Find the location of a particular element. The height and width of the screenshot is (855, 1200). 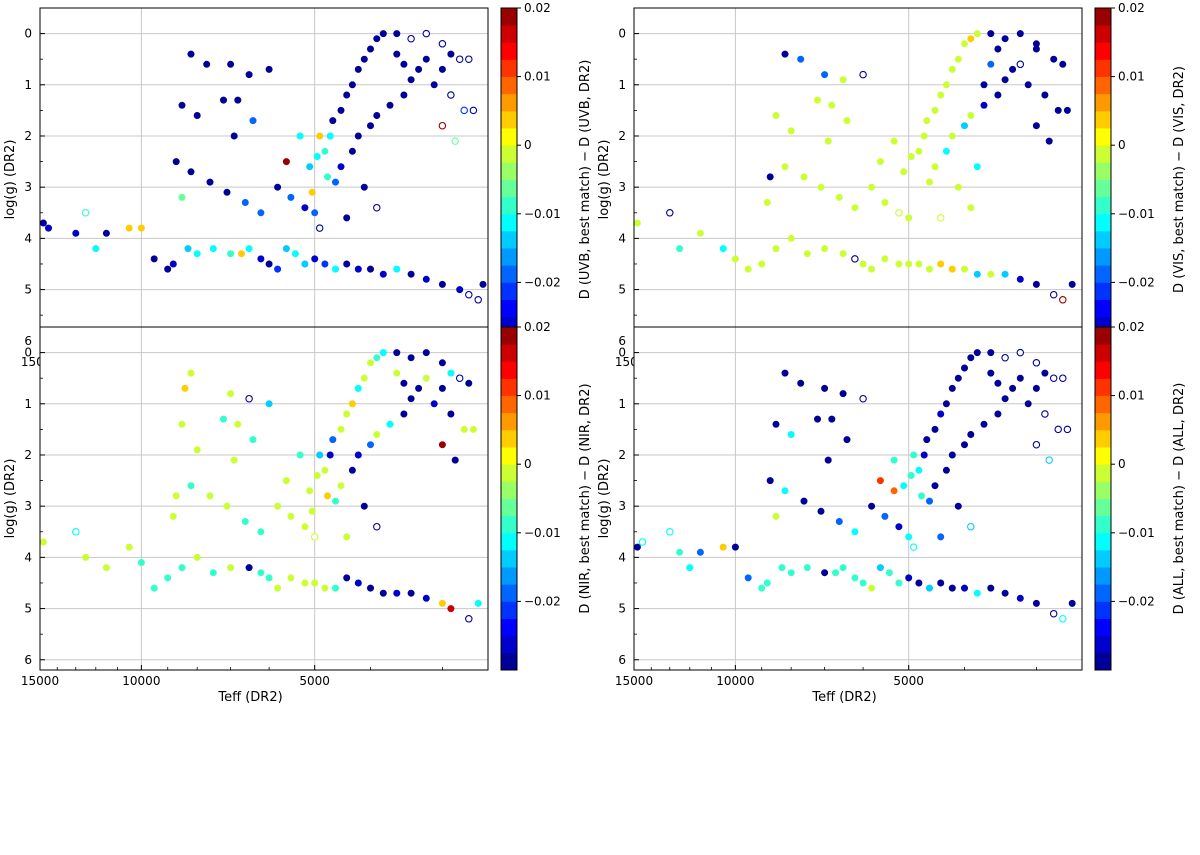

scatter-points is located at coordinates (854, 485).